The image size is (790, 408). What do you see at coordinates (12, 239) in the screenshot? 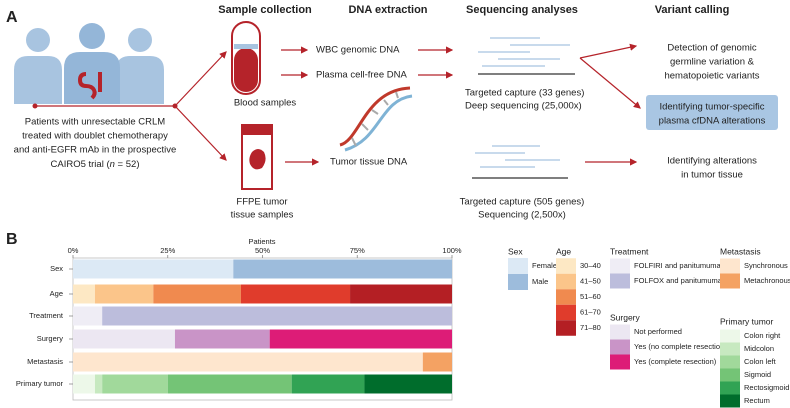
I see `panel-label: B` at bounding box center [12, 239].